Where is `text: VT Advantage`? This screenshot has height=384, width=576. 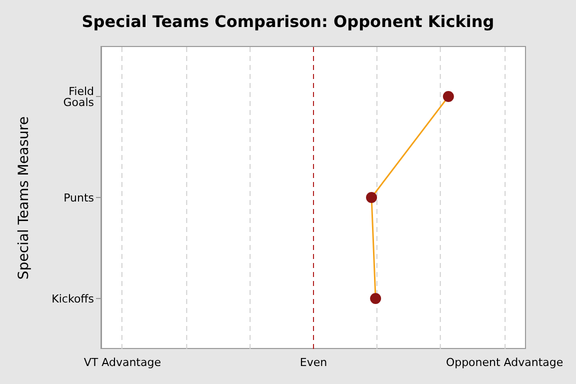
text: VT Advantage is located at coordinates (122, 362).